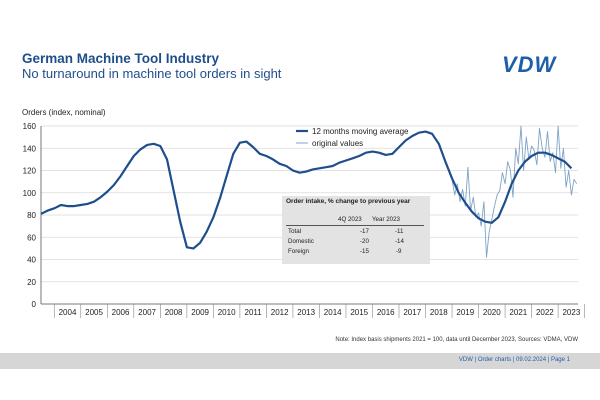 The width and height of the screenshot is (600, 400). Describe the element at coordinates (364, 251) in the screenshot. I see `inset-row-q4: -15` at that location.